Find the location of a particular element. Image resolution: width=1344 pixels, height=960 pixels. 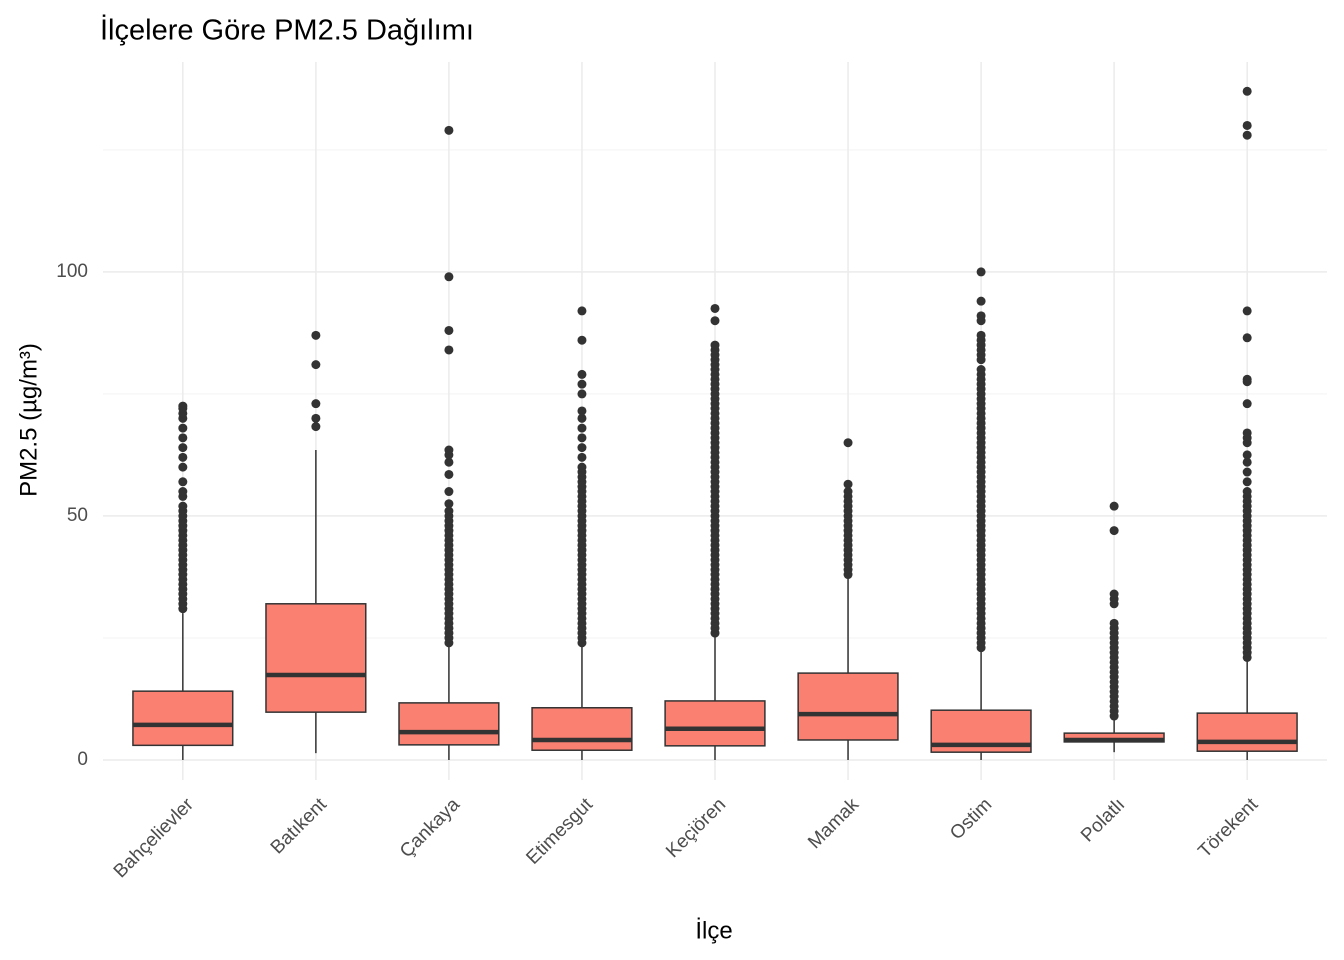

x-tick-label: Etimesgut is located at coordinates (559, 831).